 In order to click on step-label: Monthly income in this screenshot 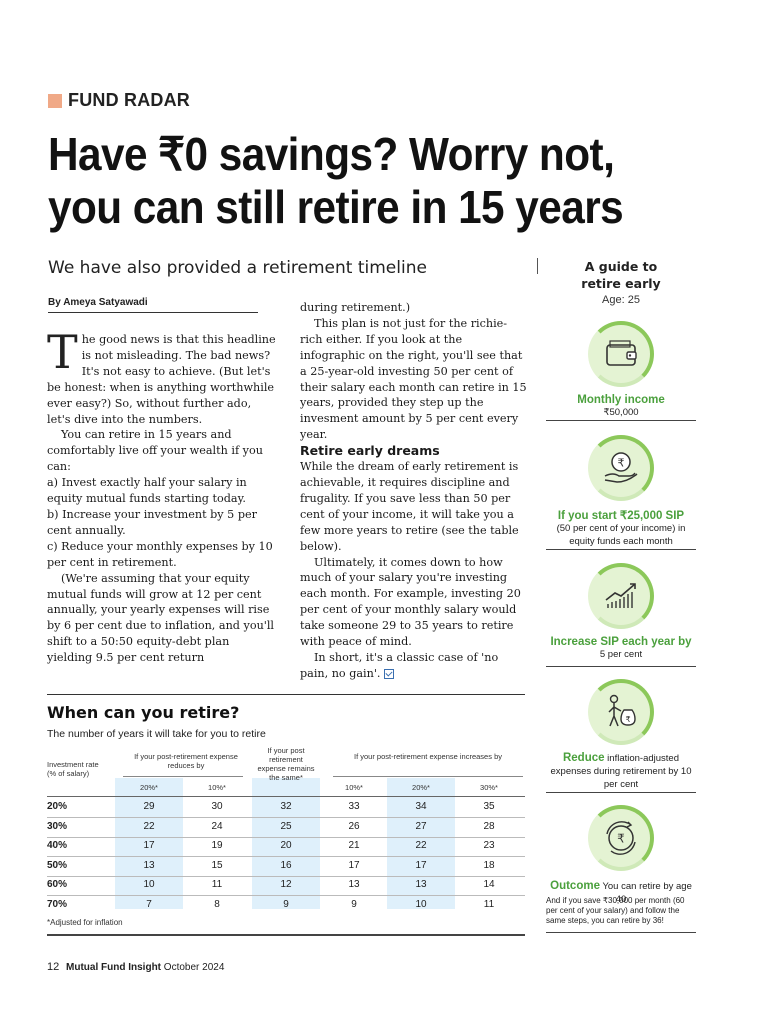, I will do `click(621, 400)`.